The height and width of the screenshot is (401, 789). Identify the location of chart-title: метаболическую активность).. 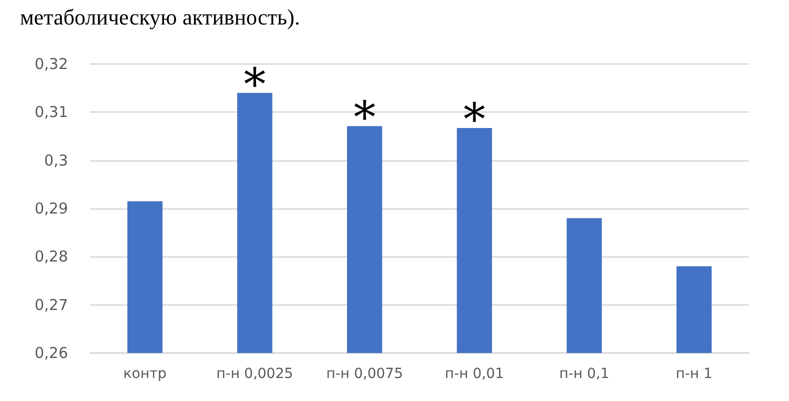
(160, 17).